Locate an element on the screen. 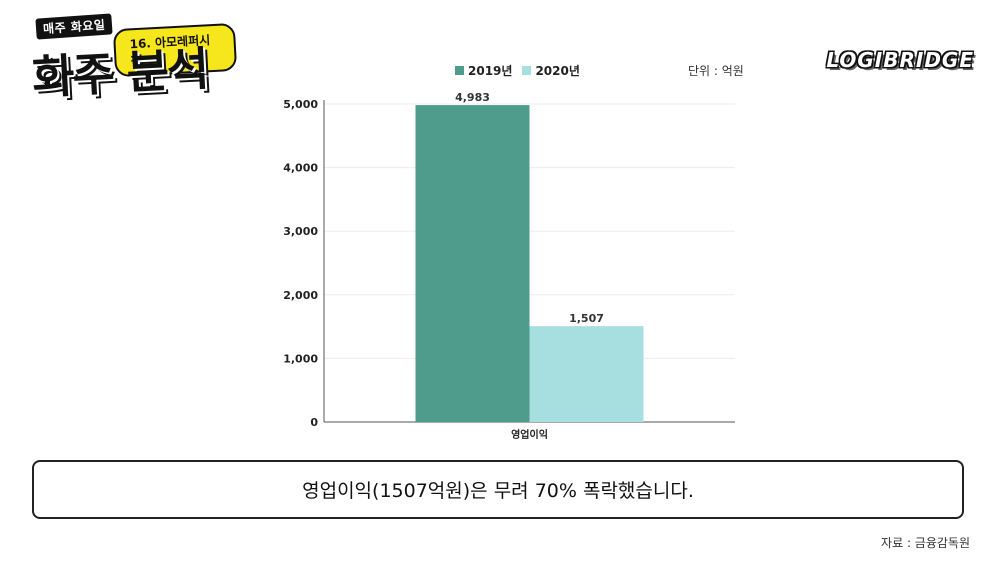 This screenshot has height=562, width=1000. caption-text: 영업이익(1507억원)은 무려 70% 폭락했습니다. is located at coordinates (498, 491).